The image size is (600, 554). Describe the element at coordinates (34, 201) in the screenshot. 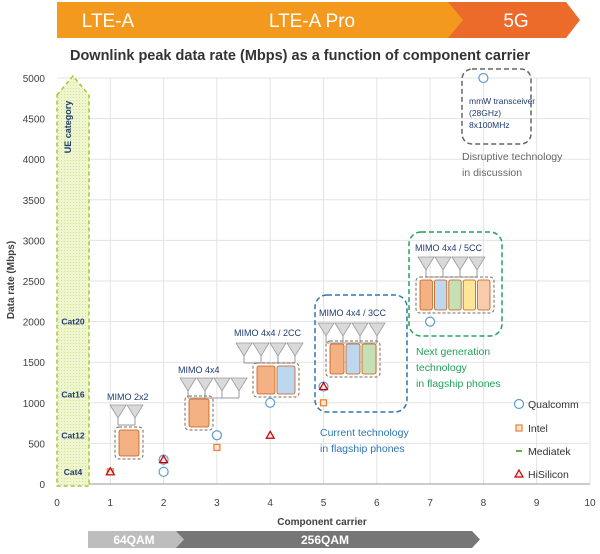

I see `y-tick-label: 3500` at that location.